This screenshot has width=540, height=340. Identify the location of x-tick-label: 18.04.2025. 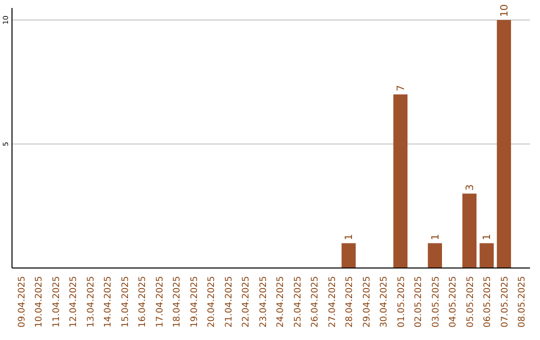
(177, 302).